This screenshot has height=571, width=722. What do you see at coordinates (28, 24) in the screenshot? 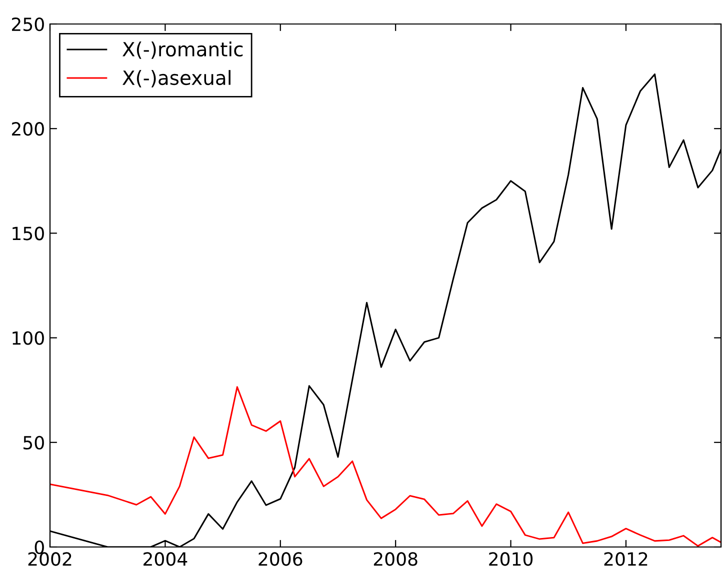
I see `y-tick-label: 250` at bounding box center [28, 24].